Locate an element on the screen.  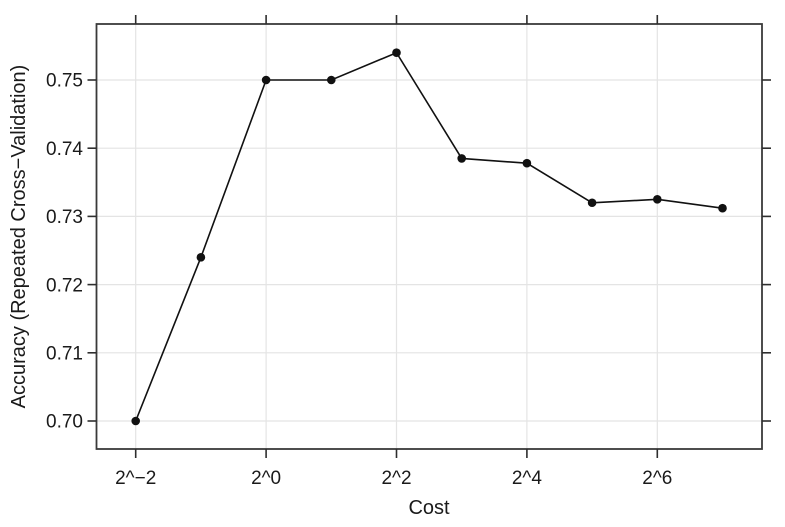
x-tick-label: 2^2 is located at coordinates (396, 478).